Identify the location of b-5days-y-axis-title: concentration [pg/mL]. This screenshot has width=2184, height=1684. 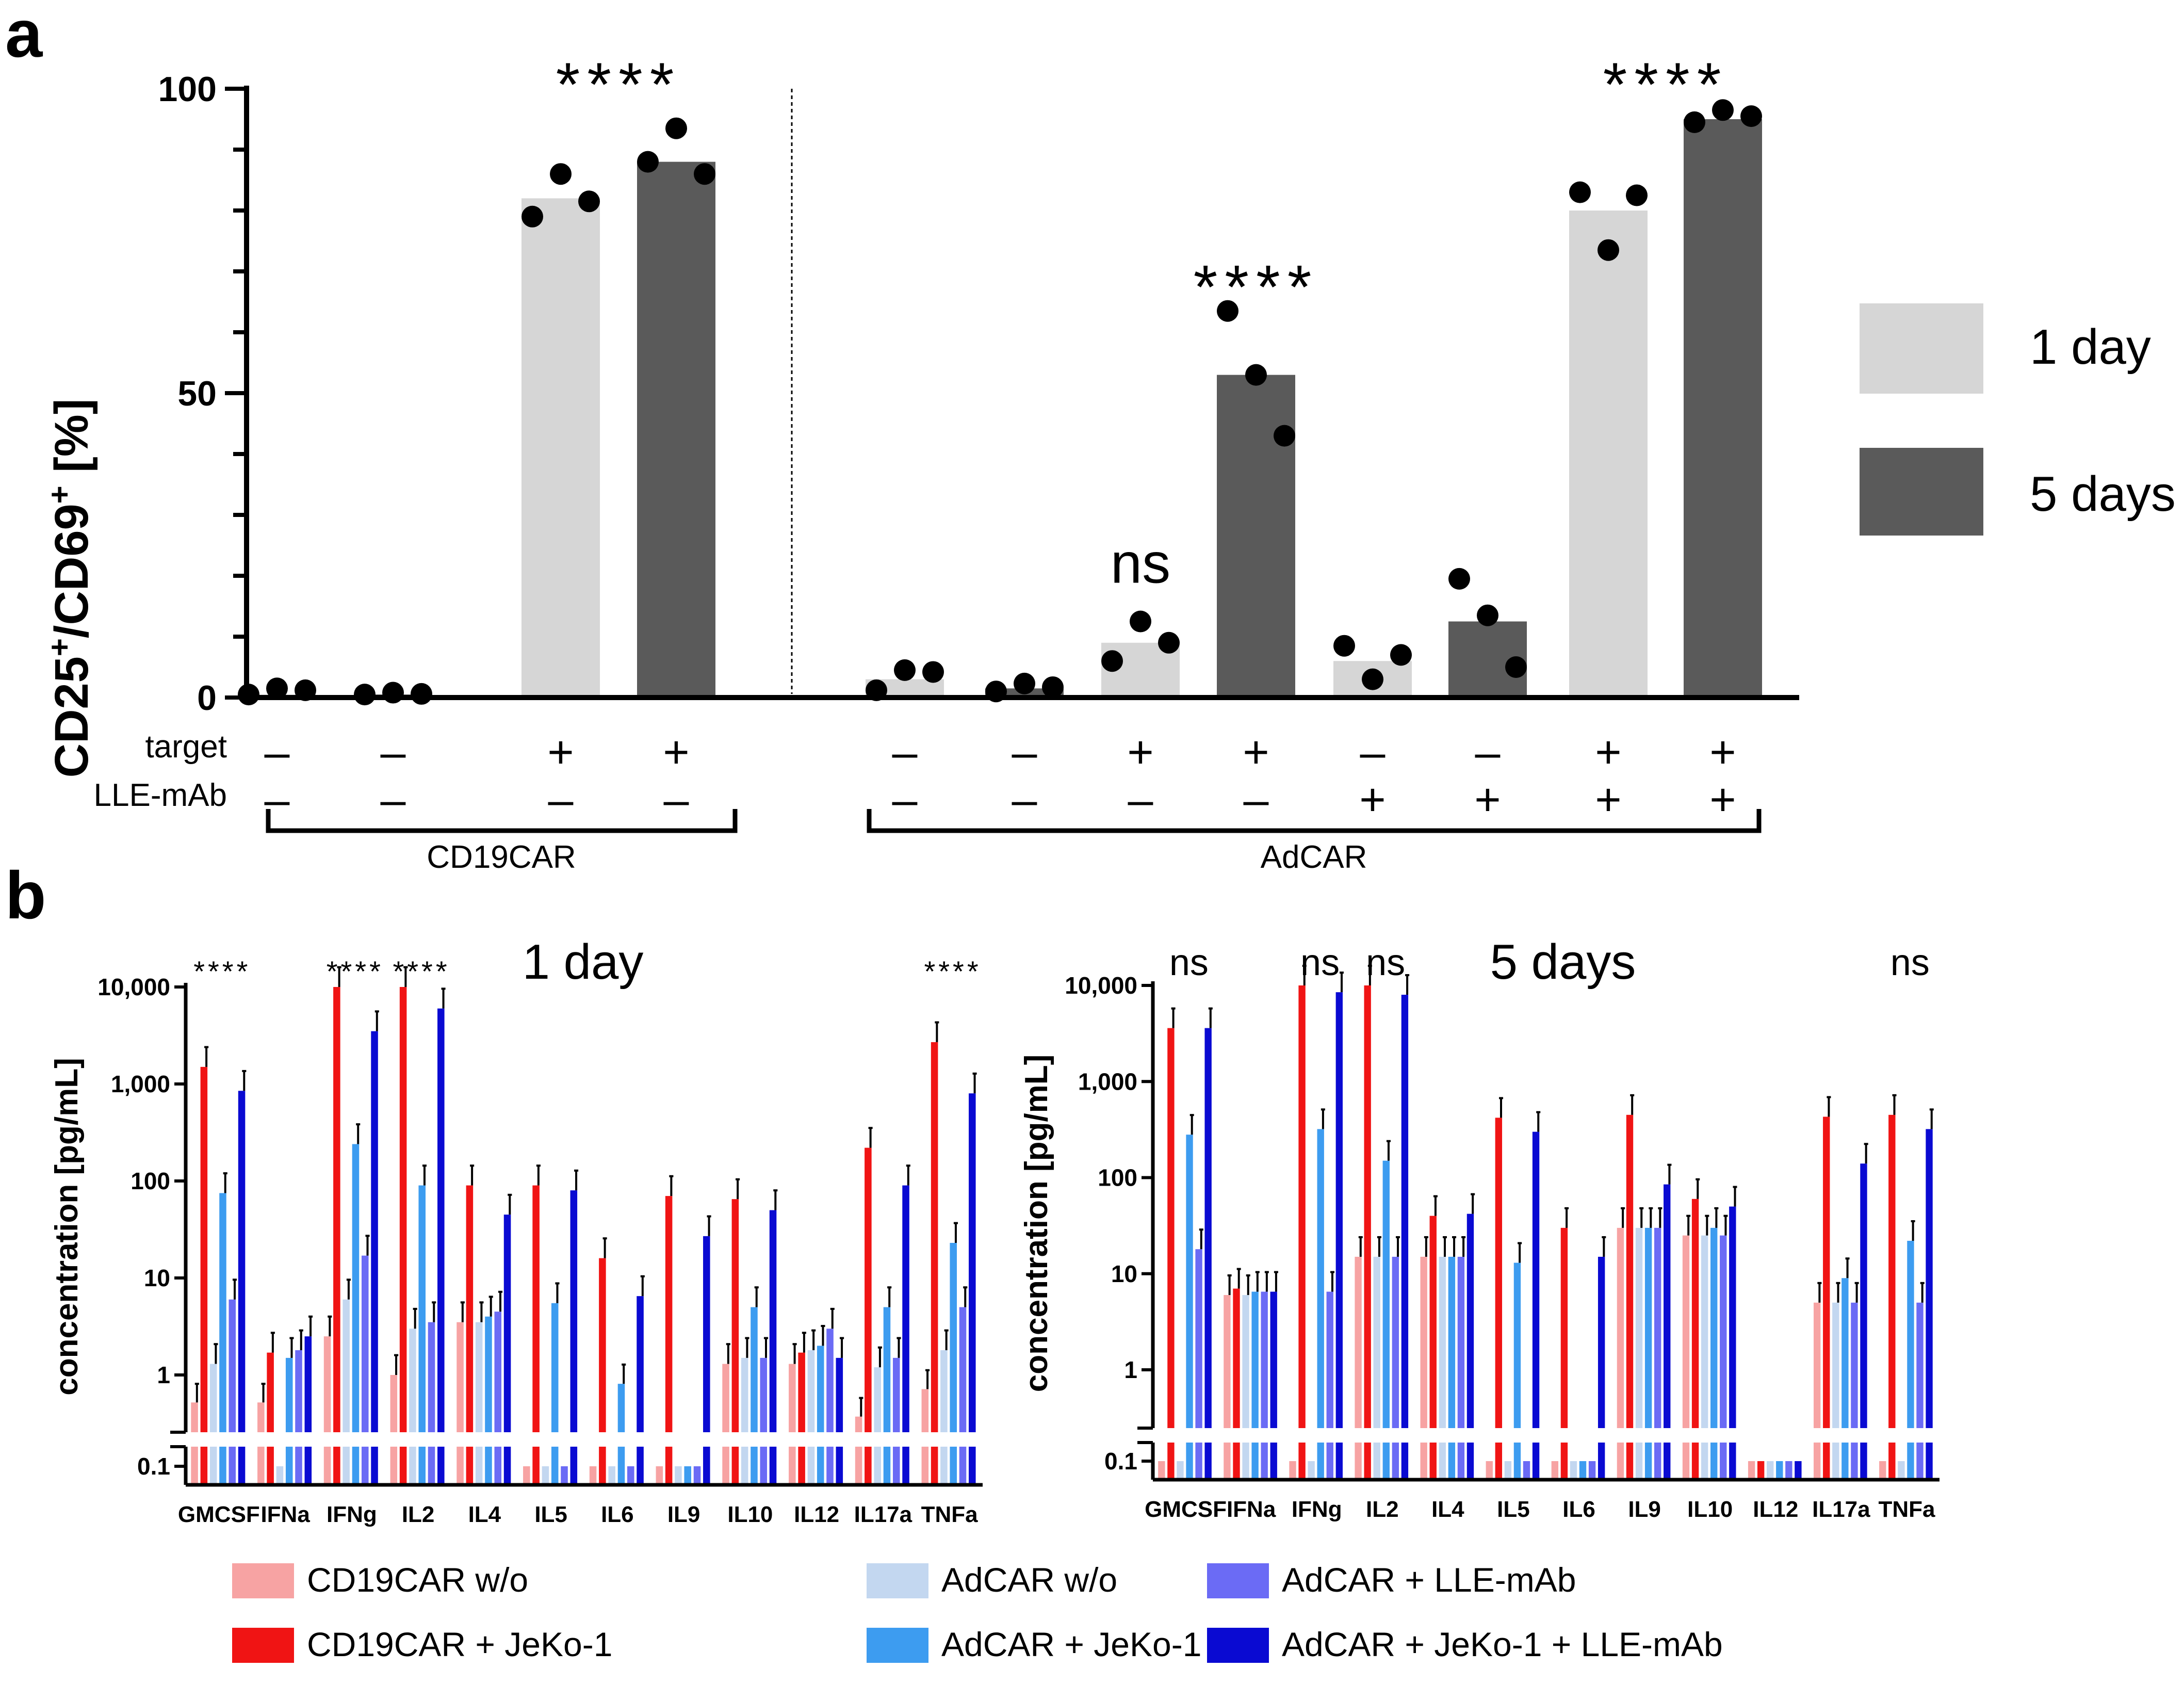
(1036, 1223).